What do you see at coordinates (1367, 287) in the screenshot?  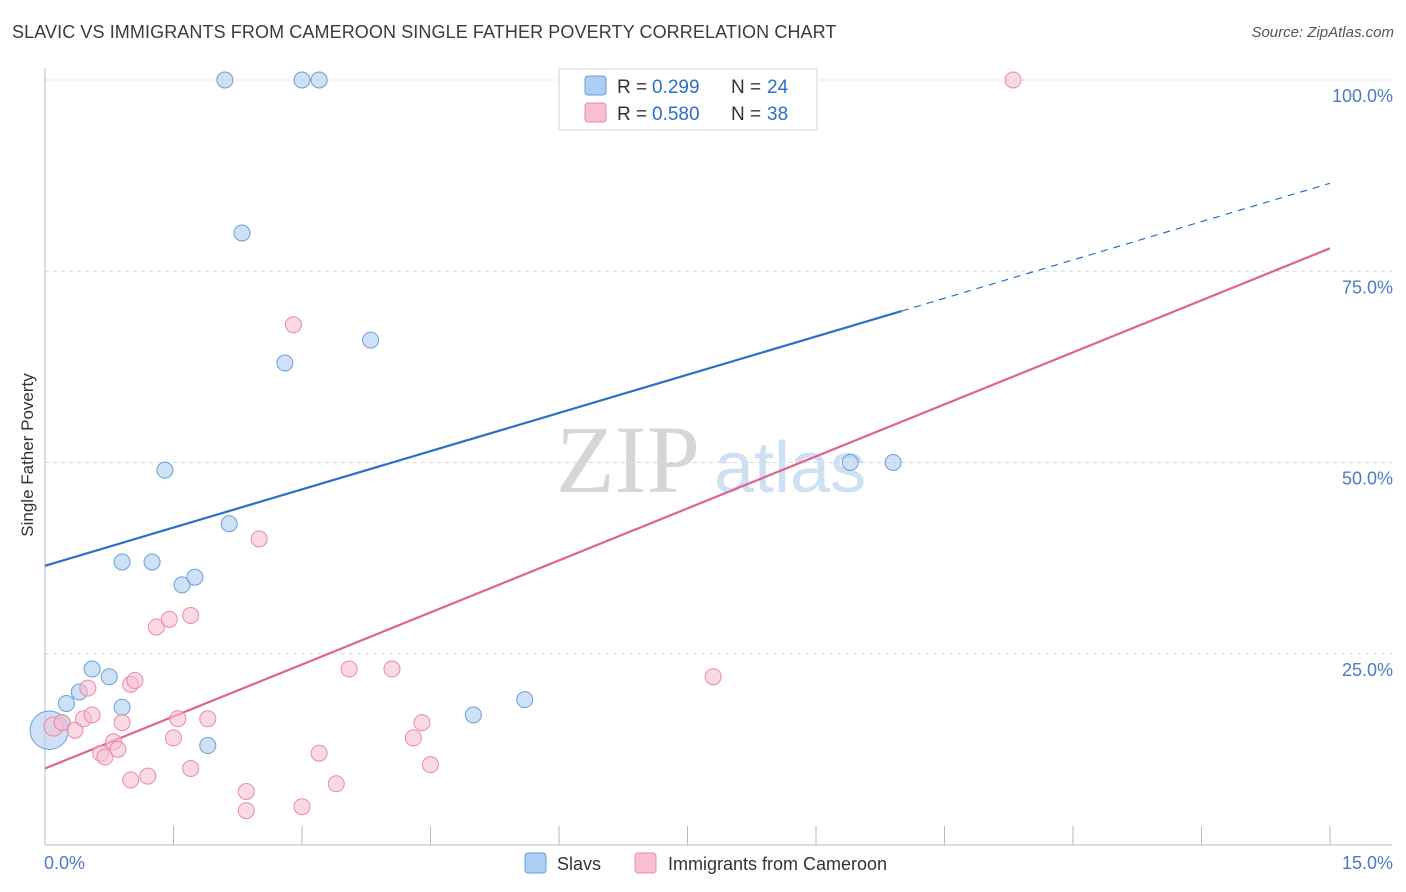 I see `y-tick-label: 75.0%` at bounding box center [1367, 287].